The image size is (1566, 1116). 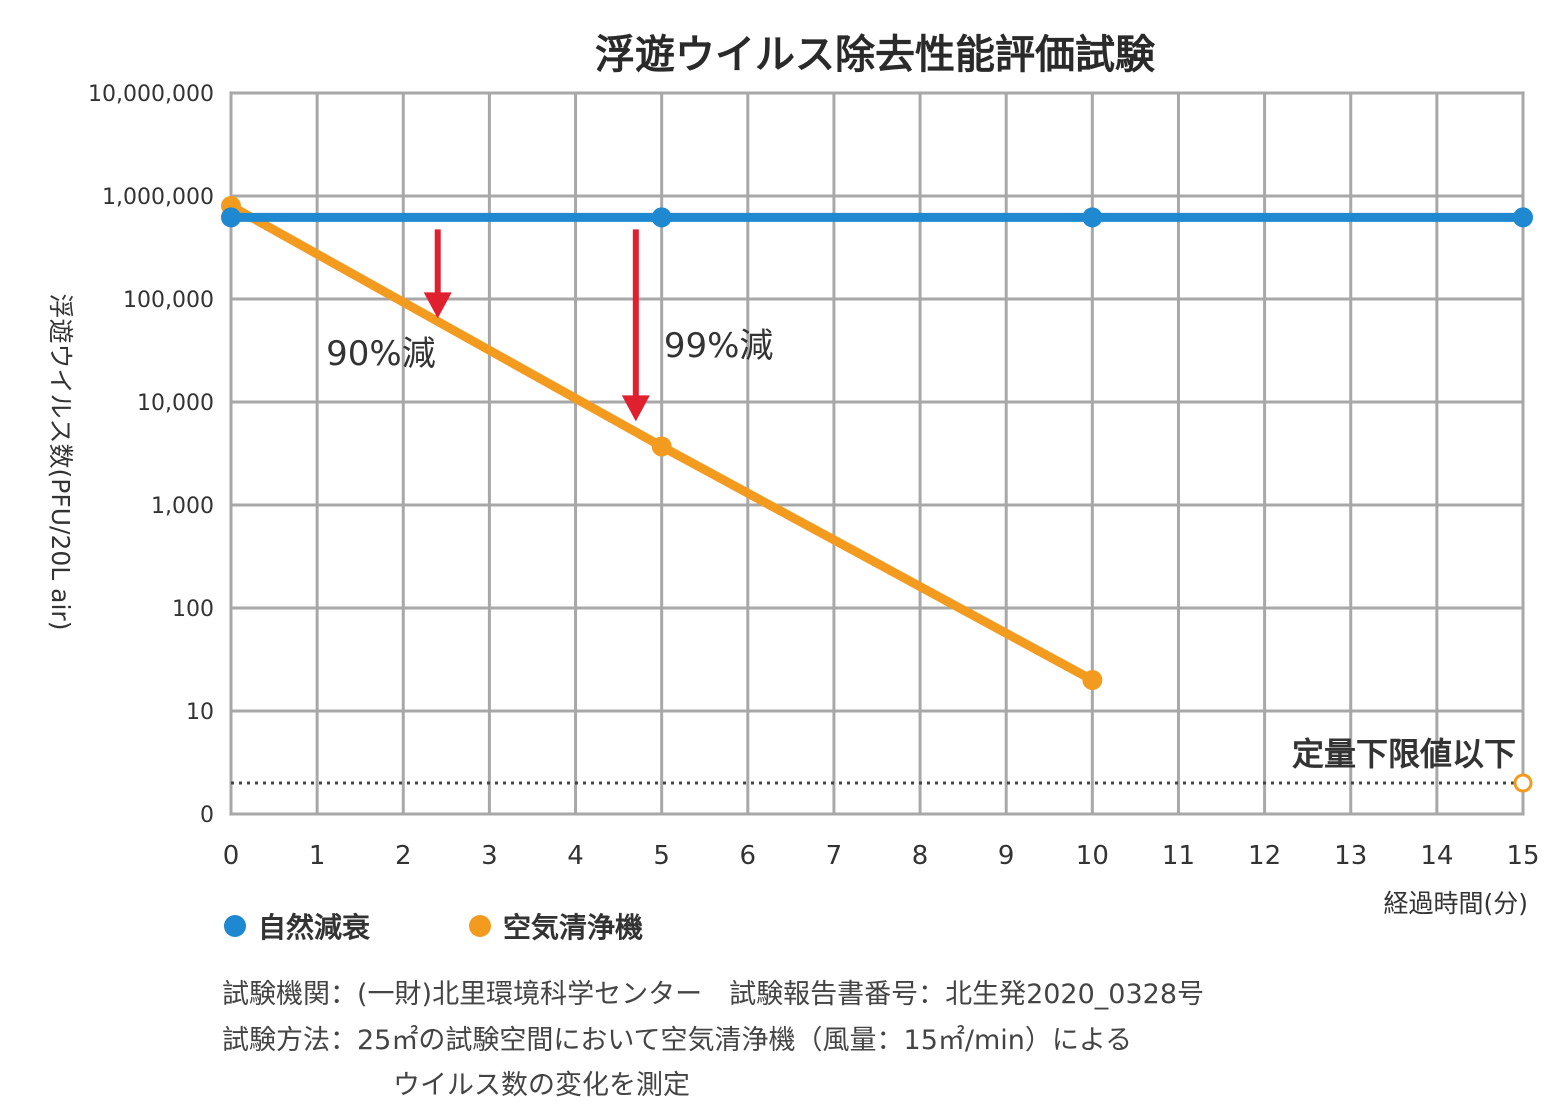 I want to click on y-tick-label: 10, so click(x=200, y=712).